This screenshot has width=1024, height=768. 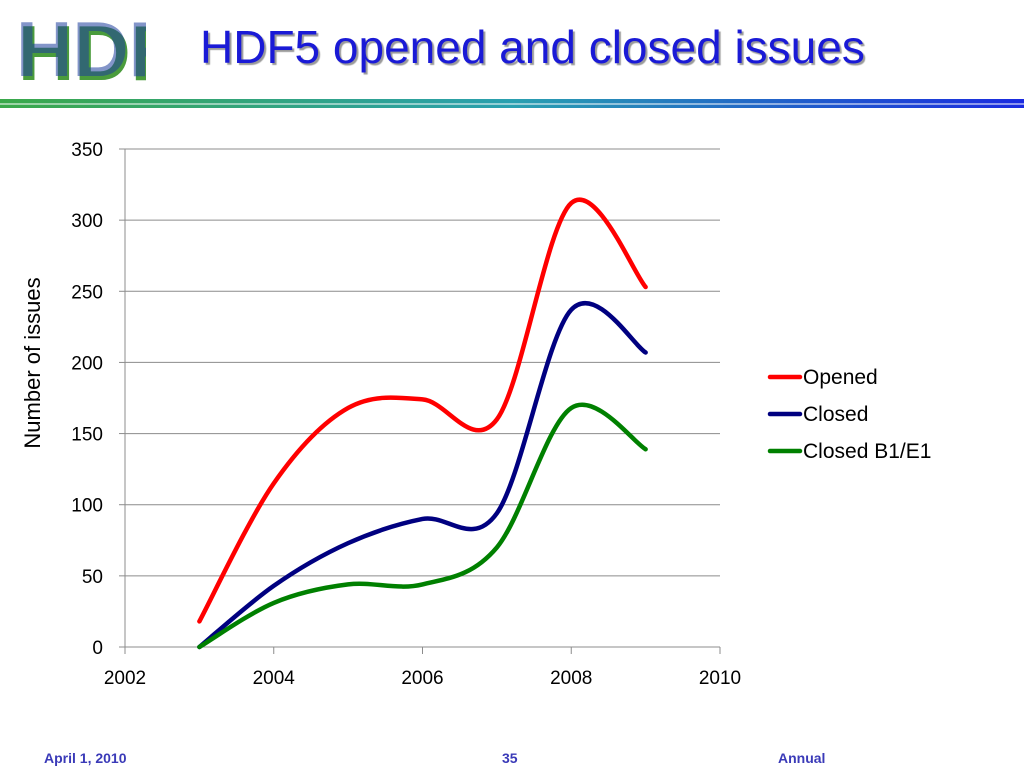 What do you see at coordinates (835, 414) in the screenshot?
I see `legend-label: Closed` at bounding box center [835, 414].